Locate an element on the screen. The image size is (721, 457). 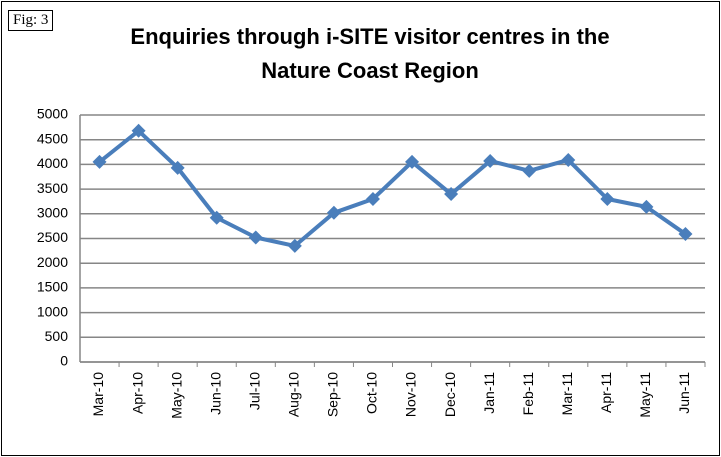
x-tick-label: Mar-11 is located at coordinates (567, 394).